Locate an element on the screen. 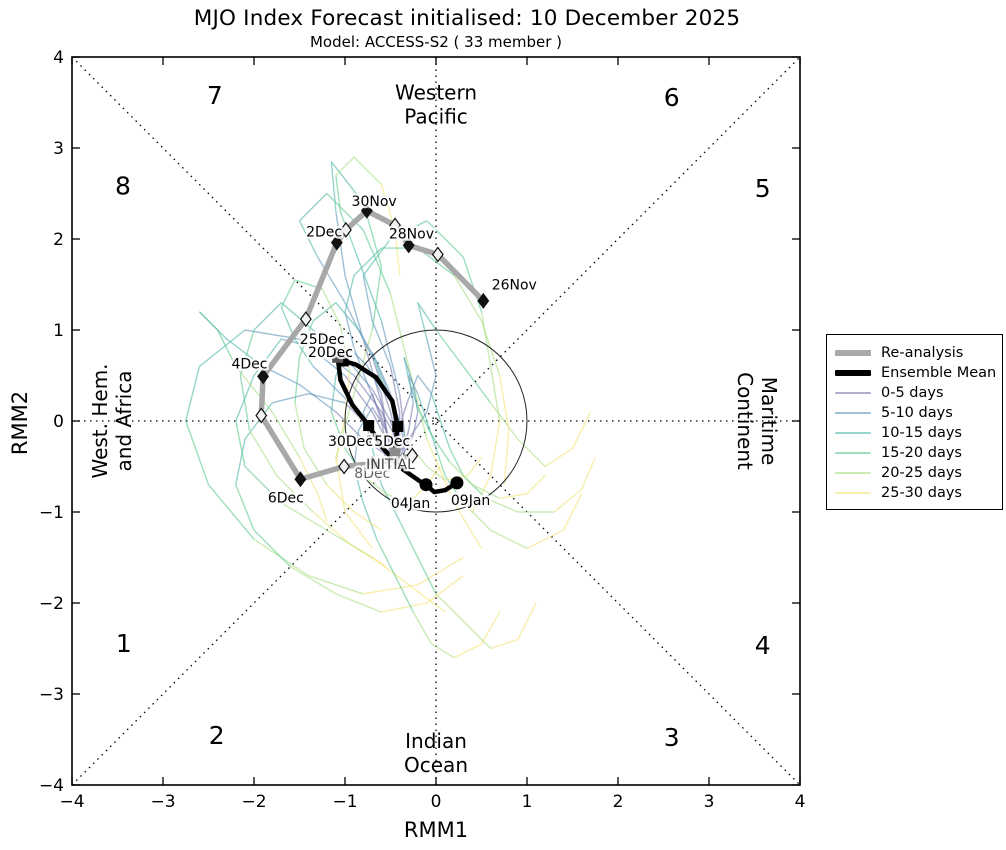 Image resolution: width=1006 pixels, height=850 pixels. reanalysis-marker-27Nov is located at coordinates (437, 254).